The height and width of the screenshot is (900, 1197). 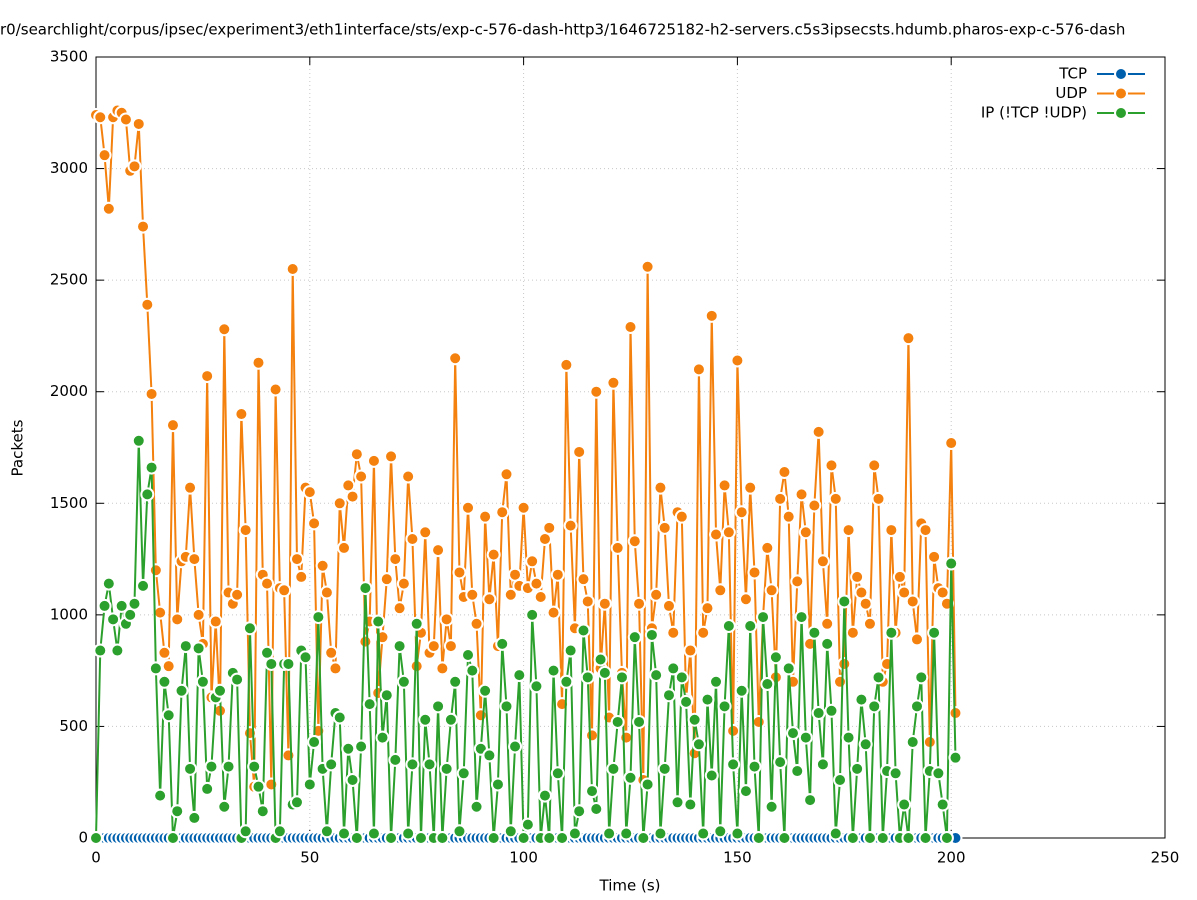 I want to click on legend-label: UDP, so click(x=1071, y=93).